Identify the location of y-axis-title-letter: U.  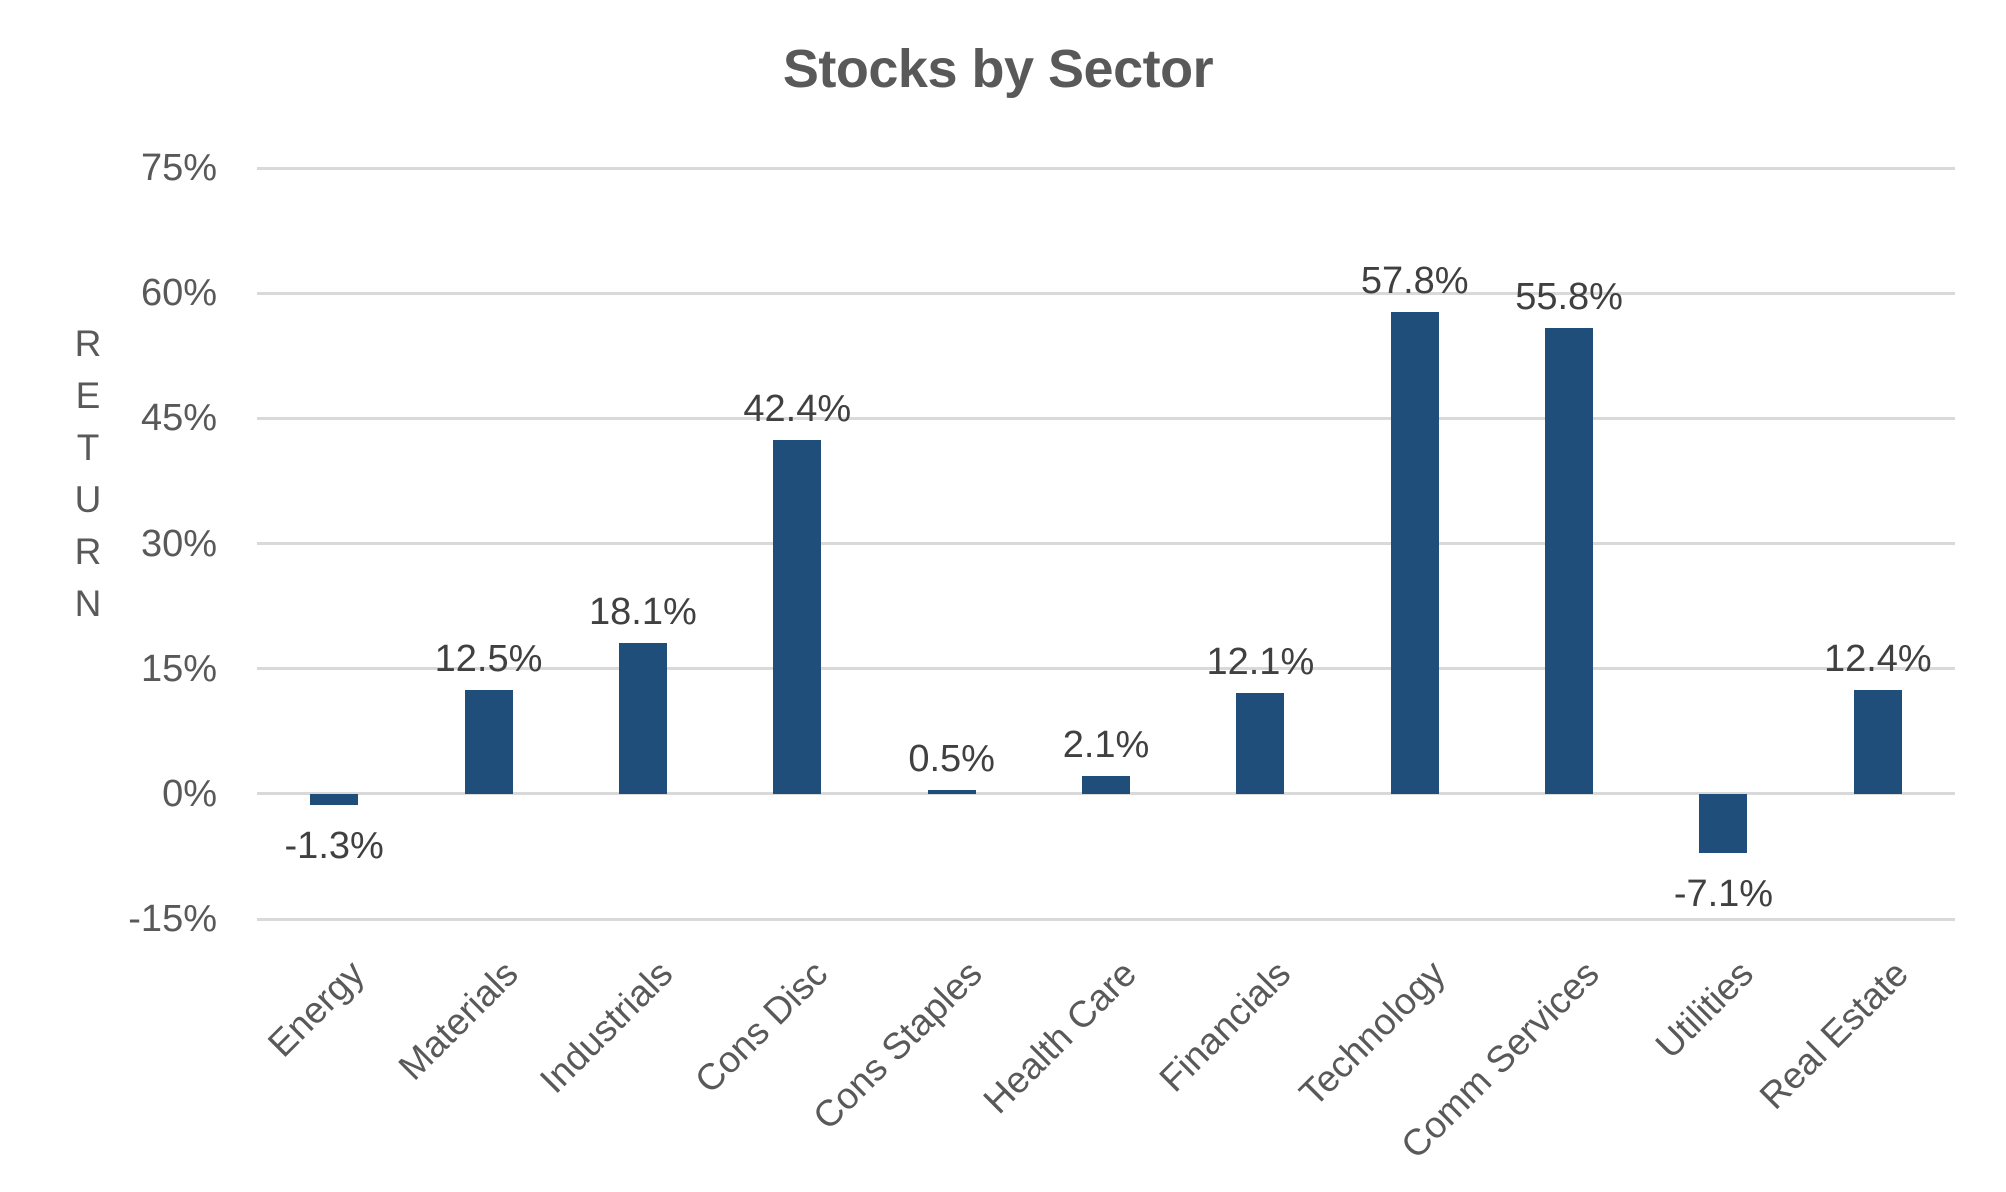
(88, 499).